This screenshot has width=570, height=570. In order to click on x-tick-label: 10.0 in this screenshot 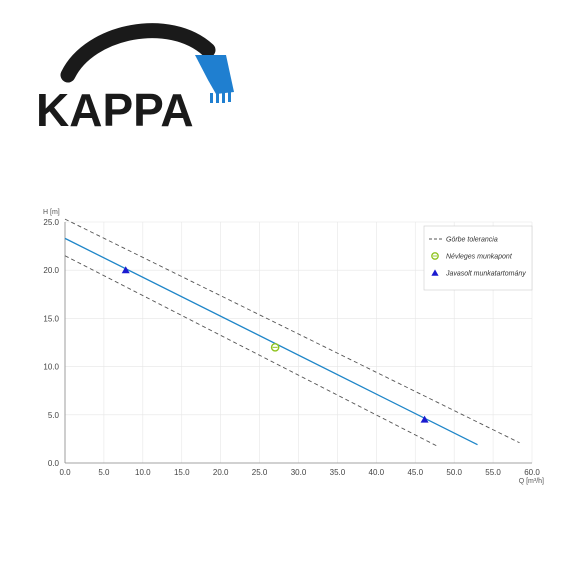, I will do `click(143, 472)`.